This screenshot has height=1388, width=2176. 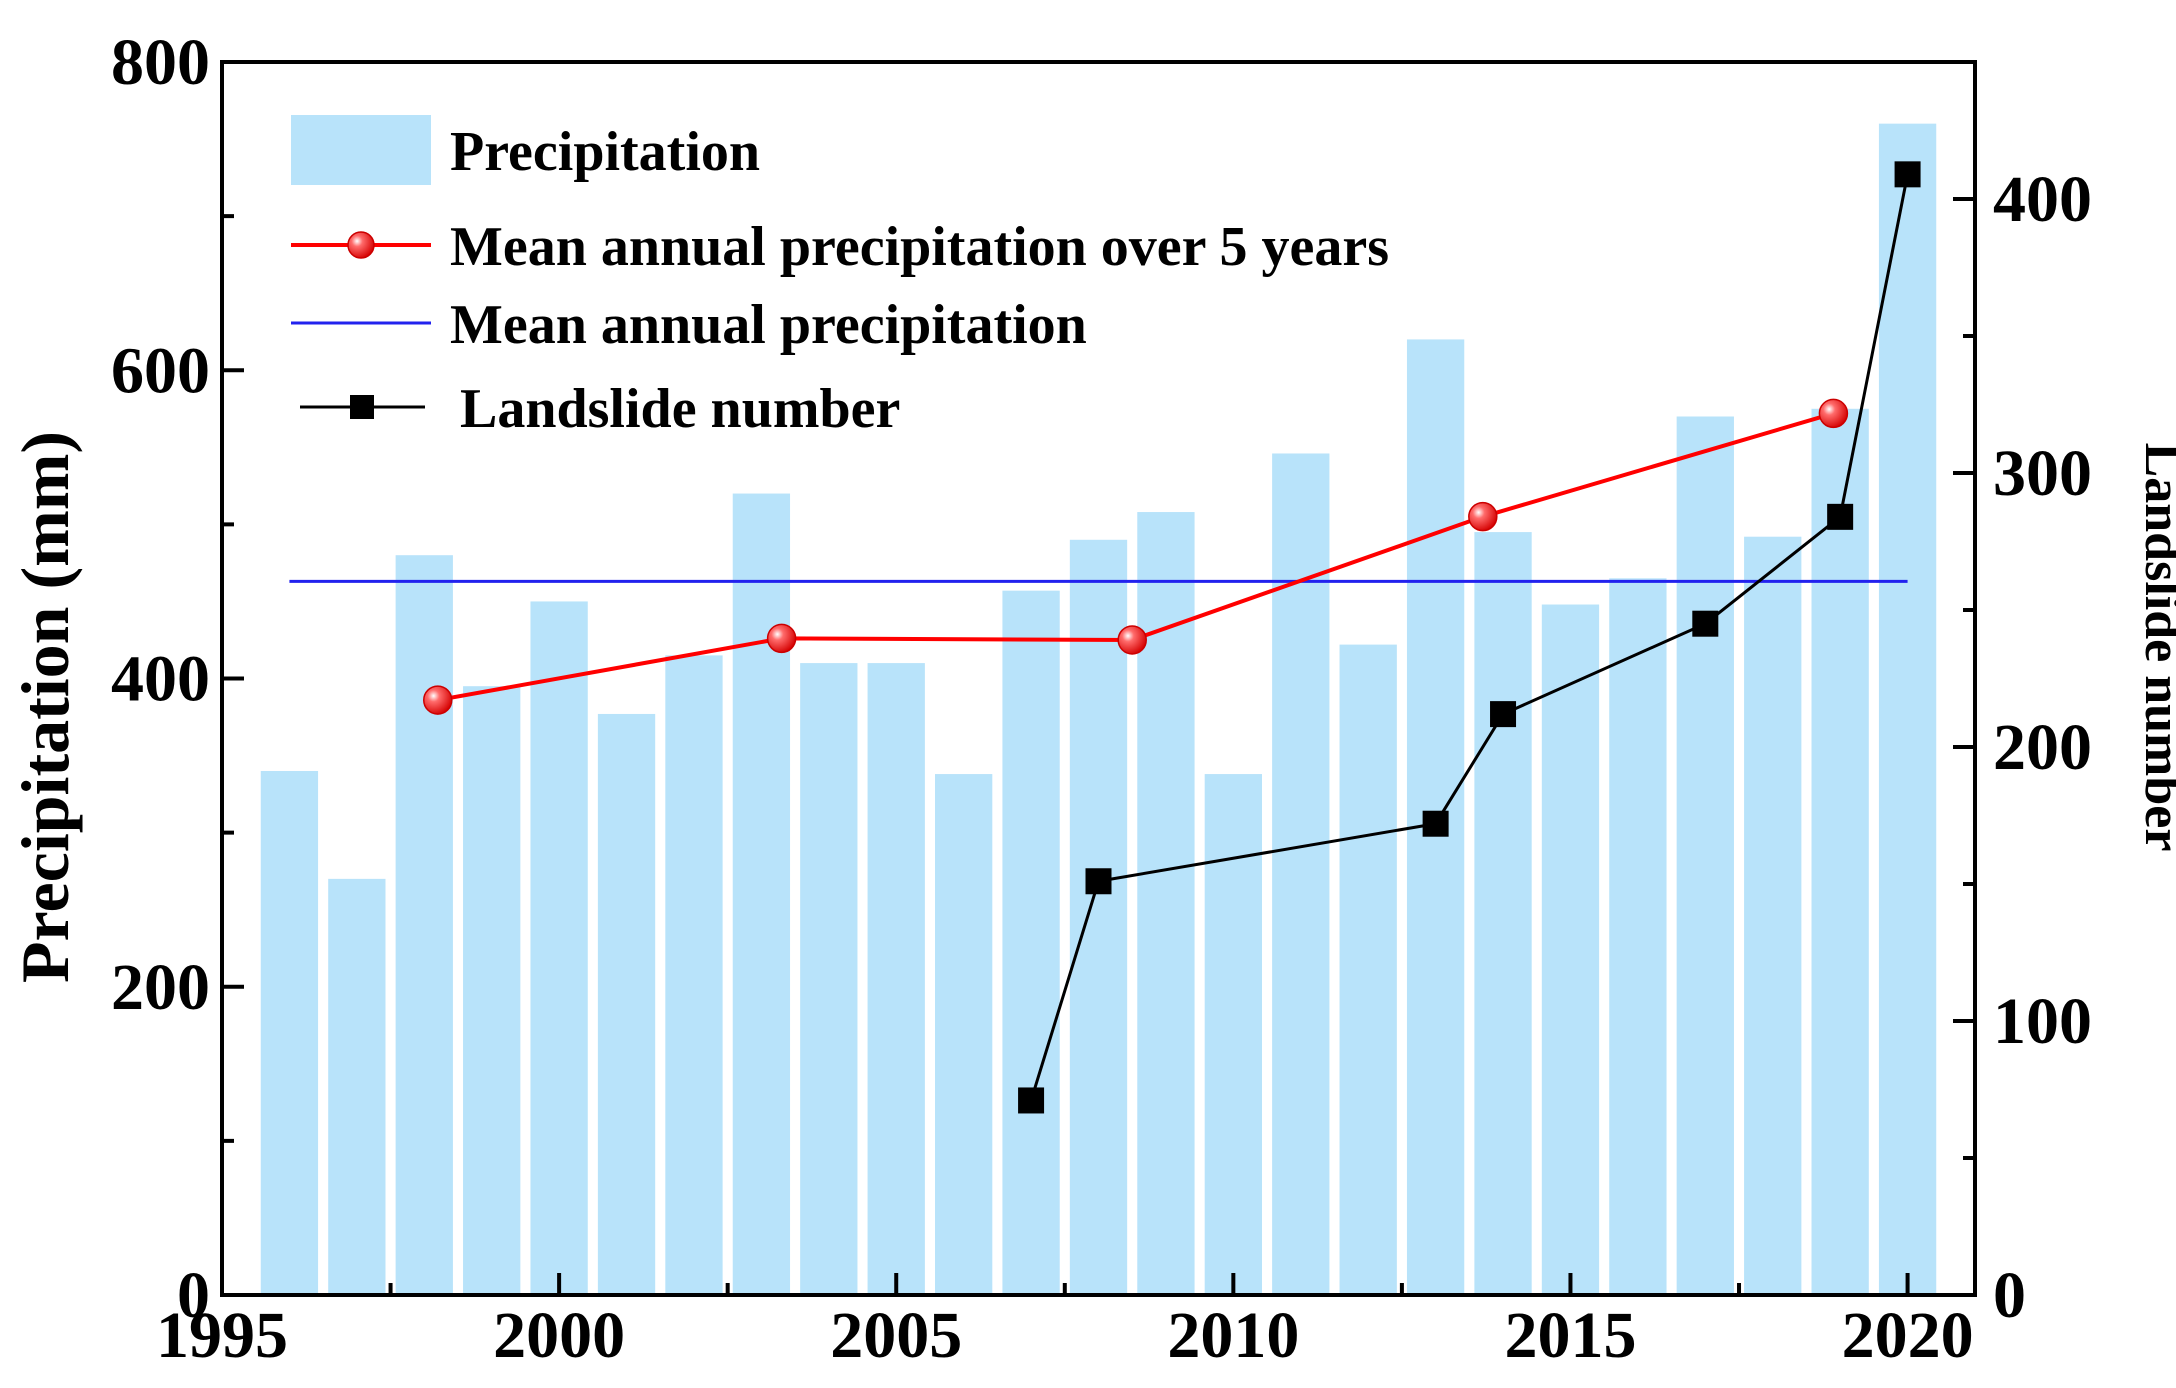 I want to click on y2-tick-label: 200, so click(x=2042, y=747).